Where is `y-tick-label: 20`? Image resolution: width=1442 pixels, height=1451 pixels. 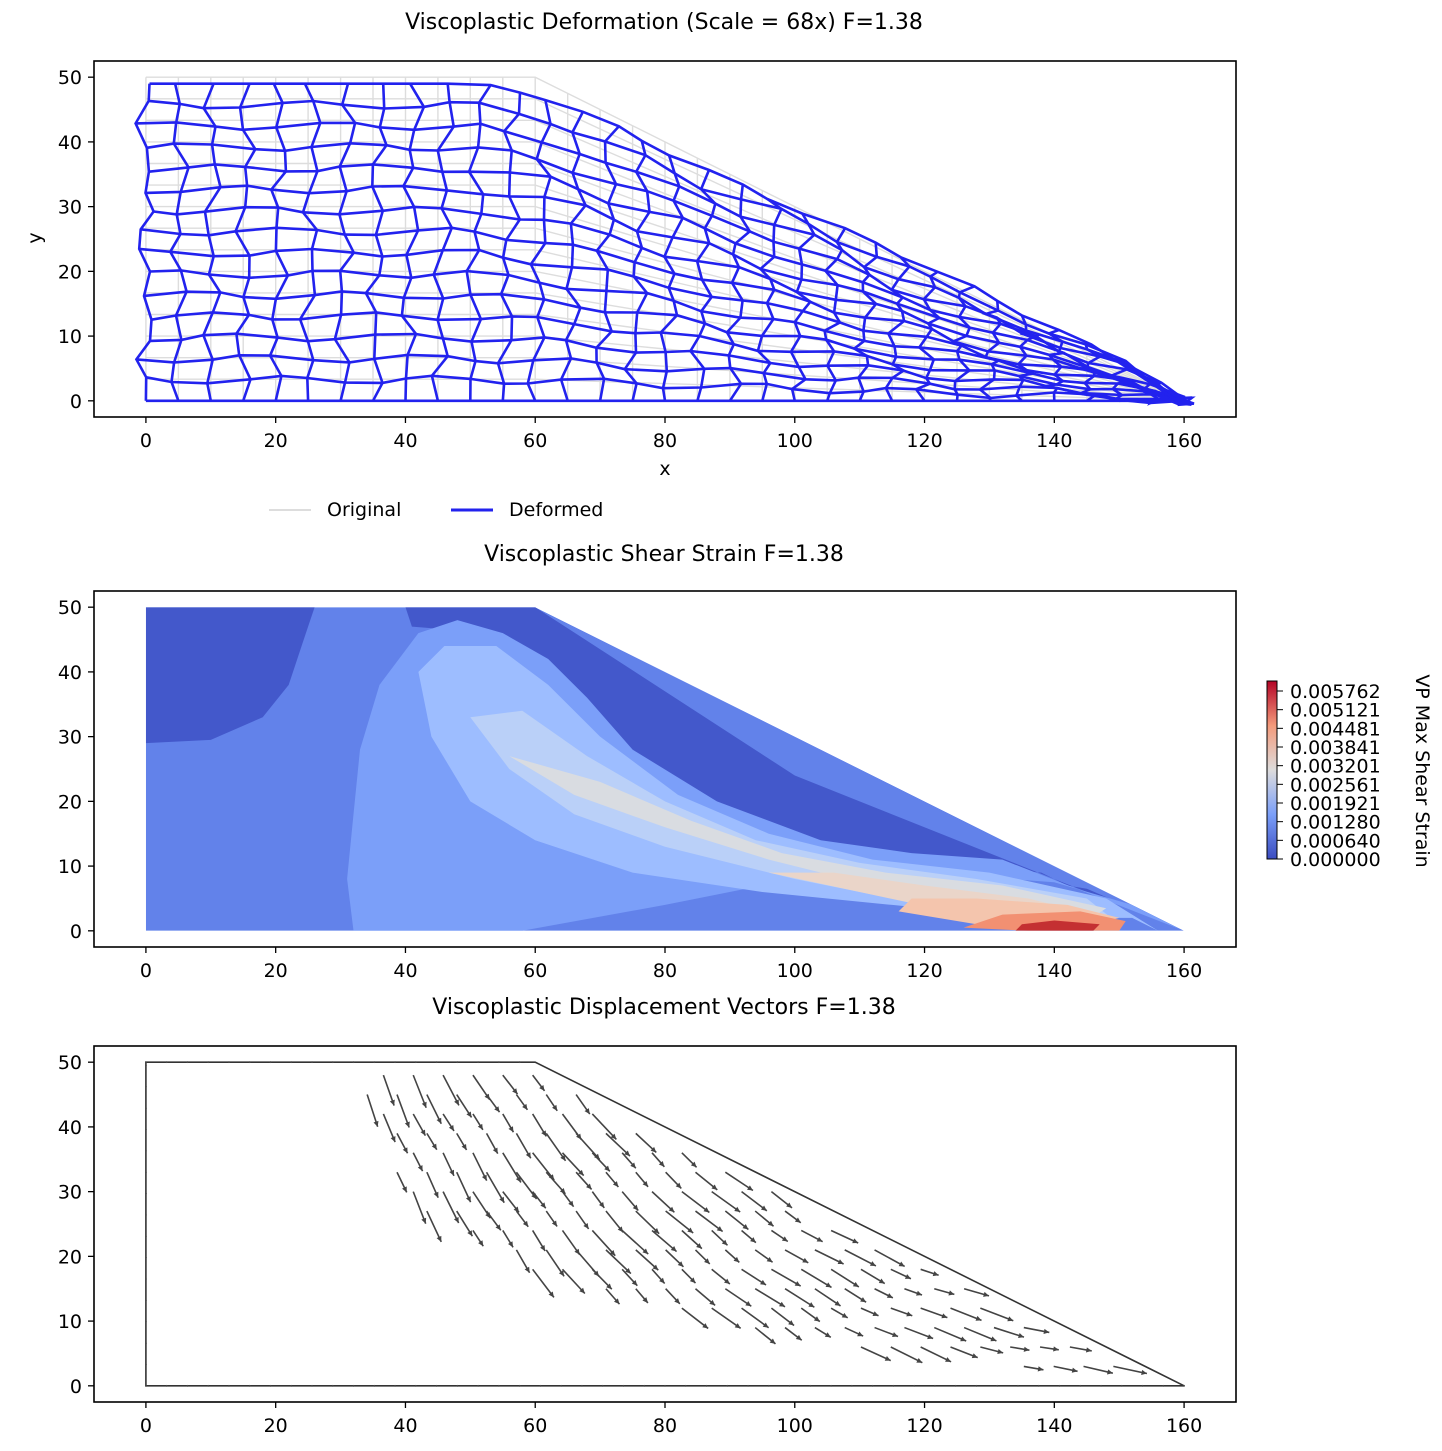
y-tick-label: 20 is located at coordinates (70, 802).